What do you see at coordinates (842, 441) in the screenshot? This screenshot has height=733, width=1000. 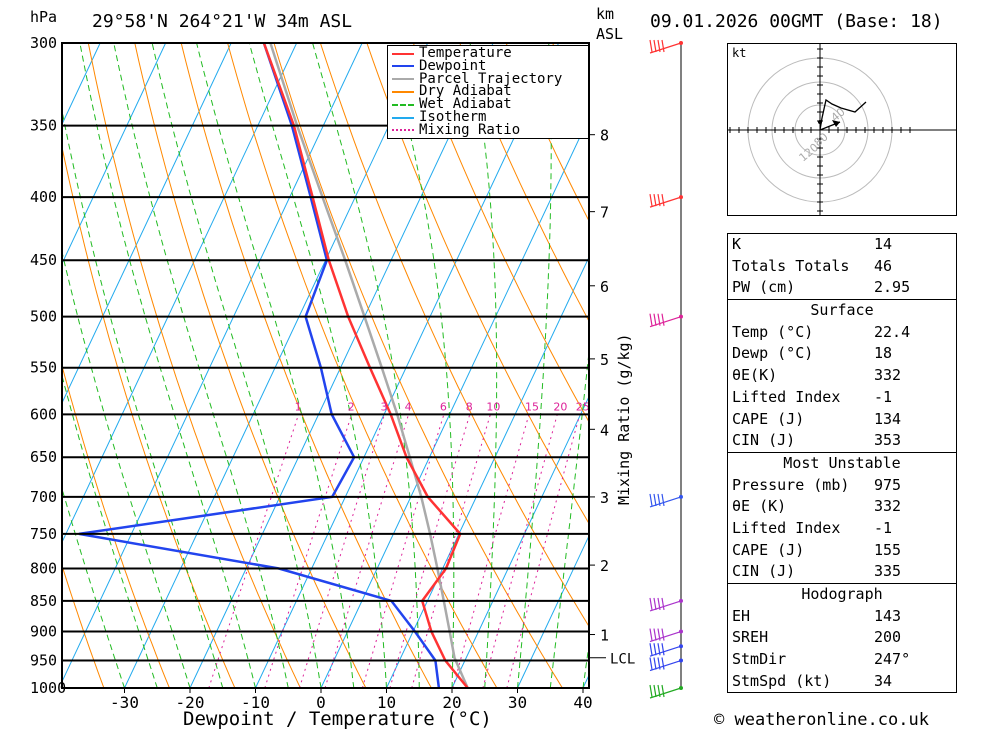 I see `index-row: CIN (J) 353` at bounding box center [842, 441].